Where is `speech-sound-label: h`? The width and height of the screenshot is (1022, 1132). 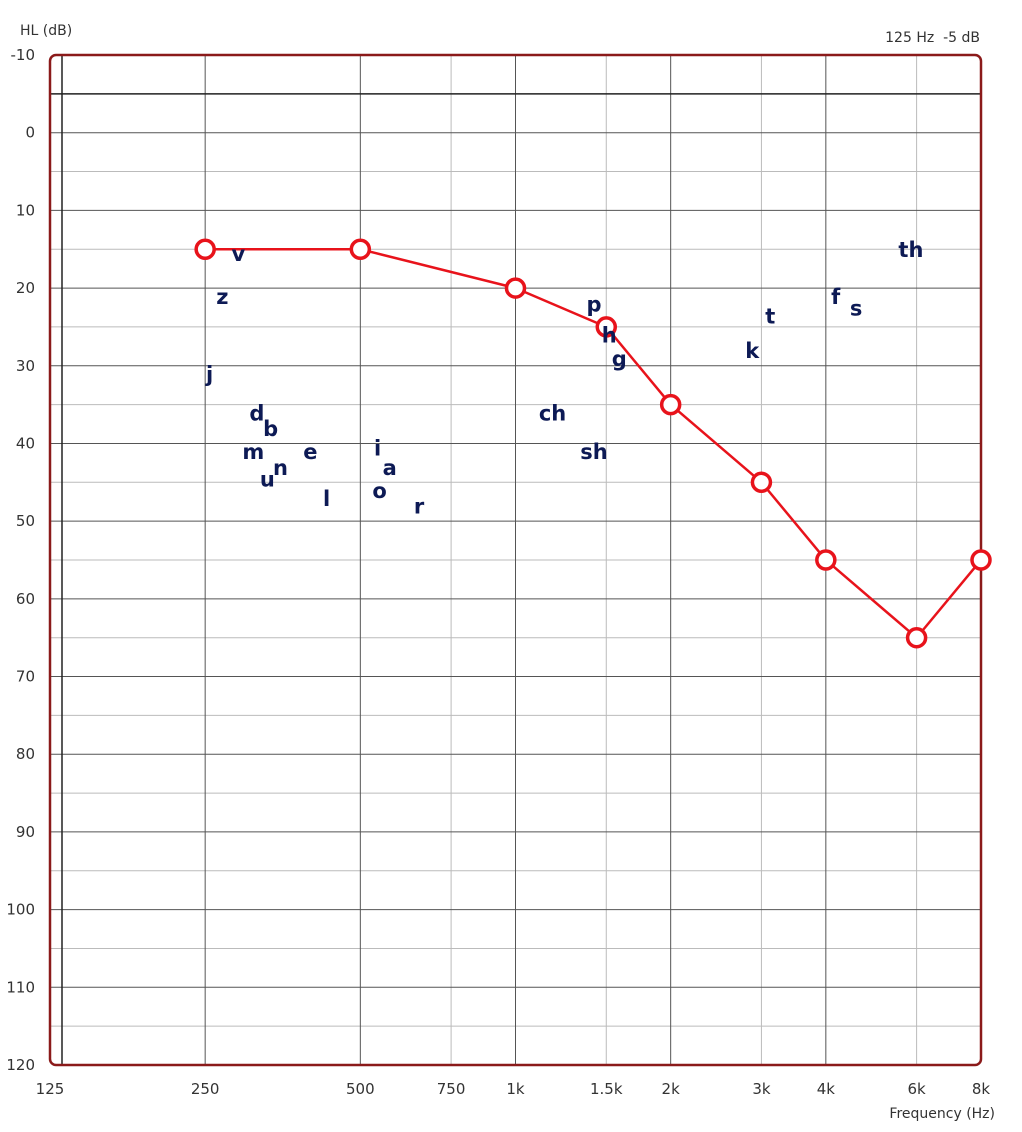 speech-sound-label: h is located at coordinates (609, 336).